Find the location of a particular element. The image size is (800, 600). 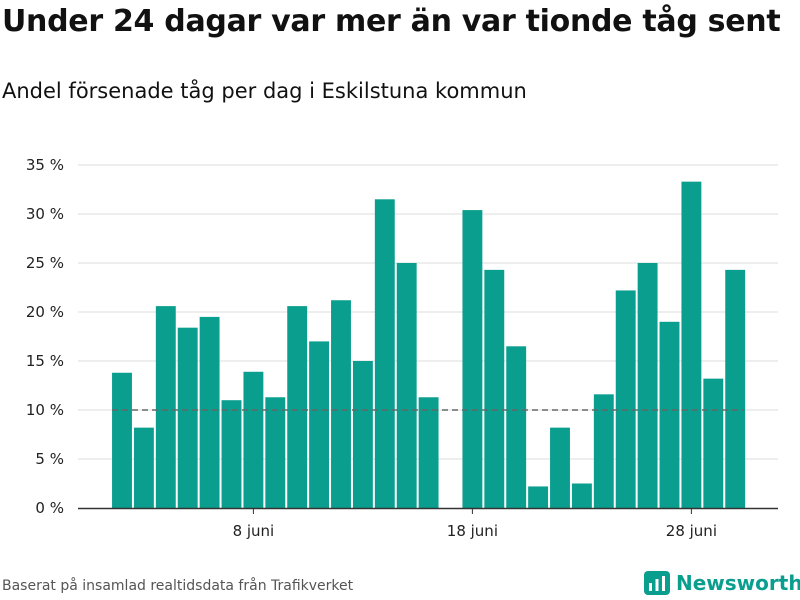

y-tick-label: 5 % is located at coordinates (49, 459).